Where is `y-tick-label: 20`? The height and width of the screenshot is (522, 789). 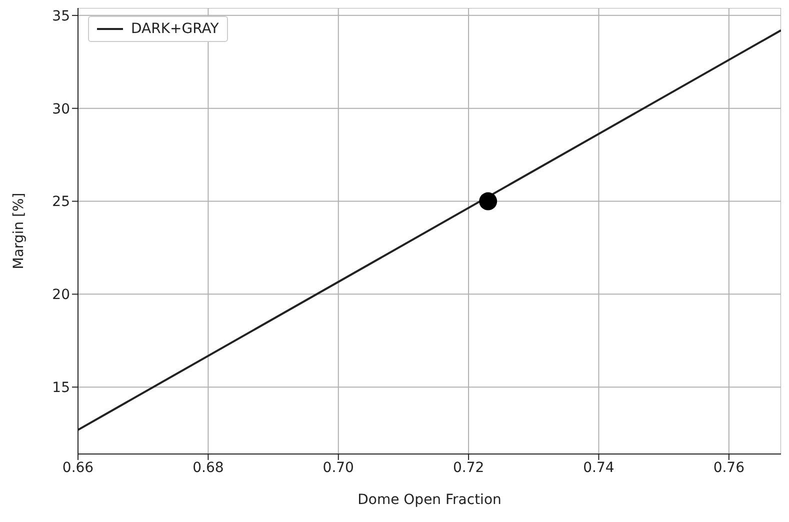 y-tick-label: 20 is located at coordinates (61, 295).